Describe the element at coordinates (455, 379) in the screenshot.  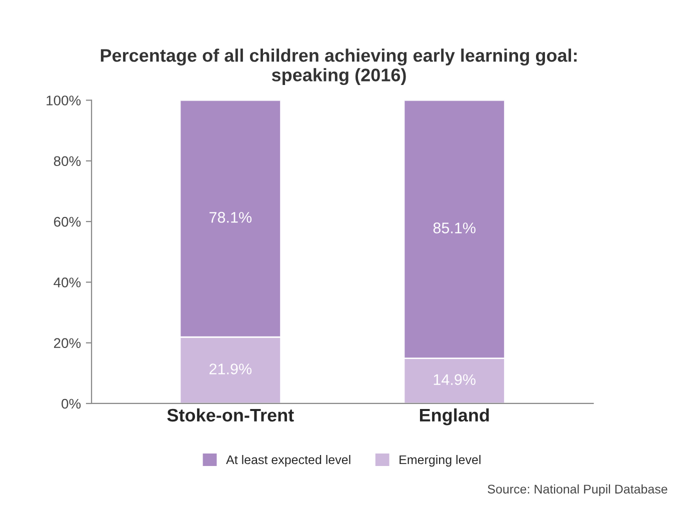
I see `data-label: 14.9%` at that location.